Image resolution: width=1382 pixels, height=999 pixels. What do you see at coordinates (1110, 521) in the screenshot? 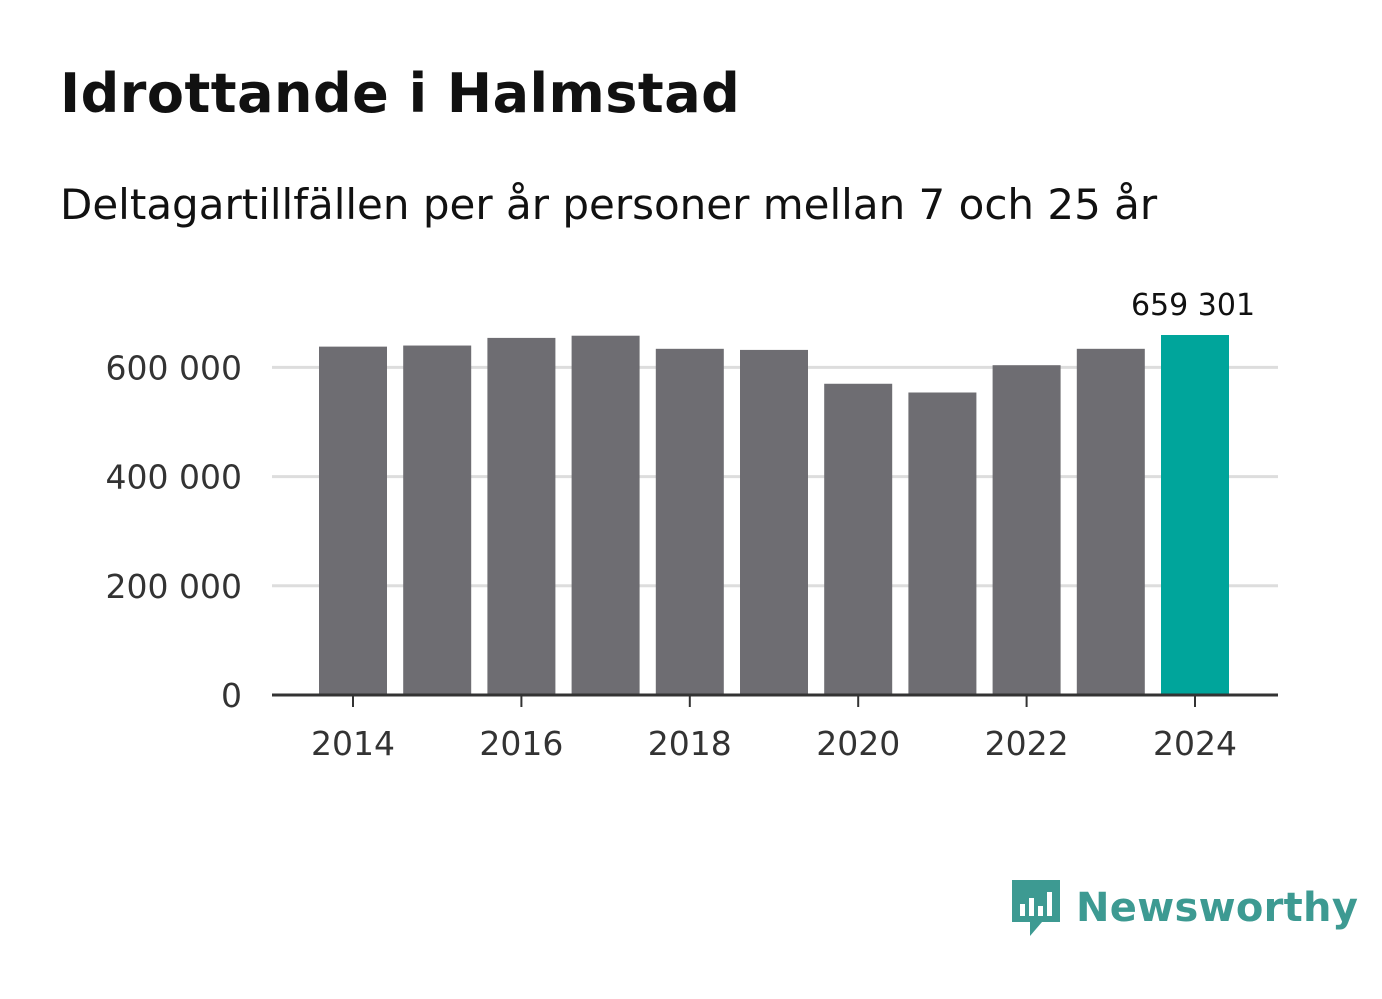
I see `bar-2023` at bounding box center [1110, 521].